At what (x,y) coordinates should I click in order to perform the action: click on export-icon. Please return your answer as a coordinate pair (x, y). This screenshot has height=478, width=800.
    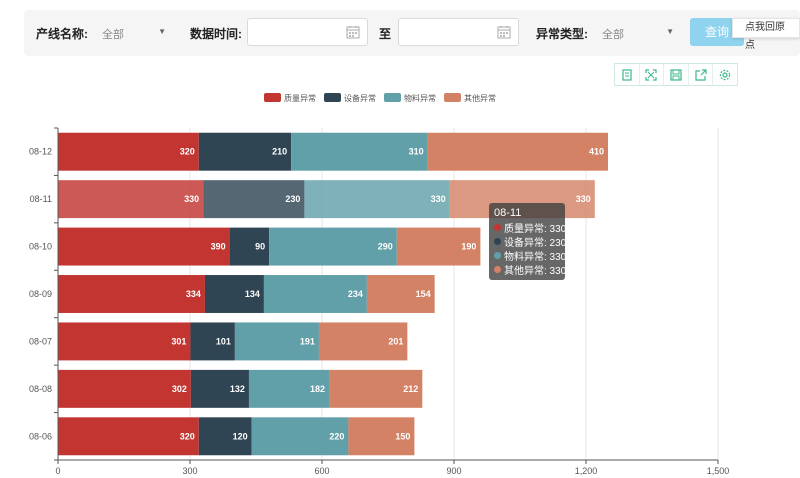
    Looking at the image, I should click on (701, 74).